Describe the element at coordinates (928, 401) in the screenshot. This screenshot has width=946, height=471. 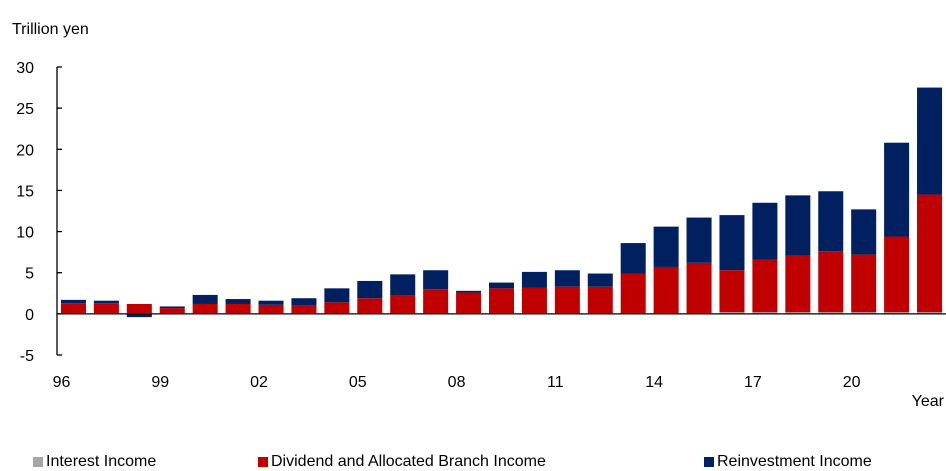
I see `x-axis-title: Year` at that location.